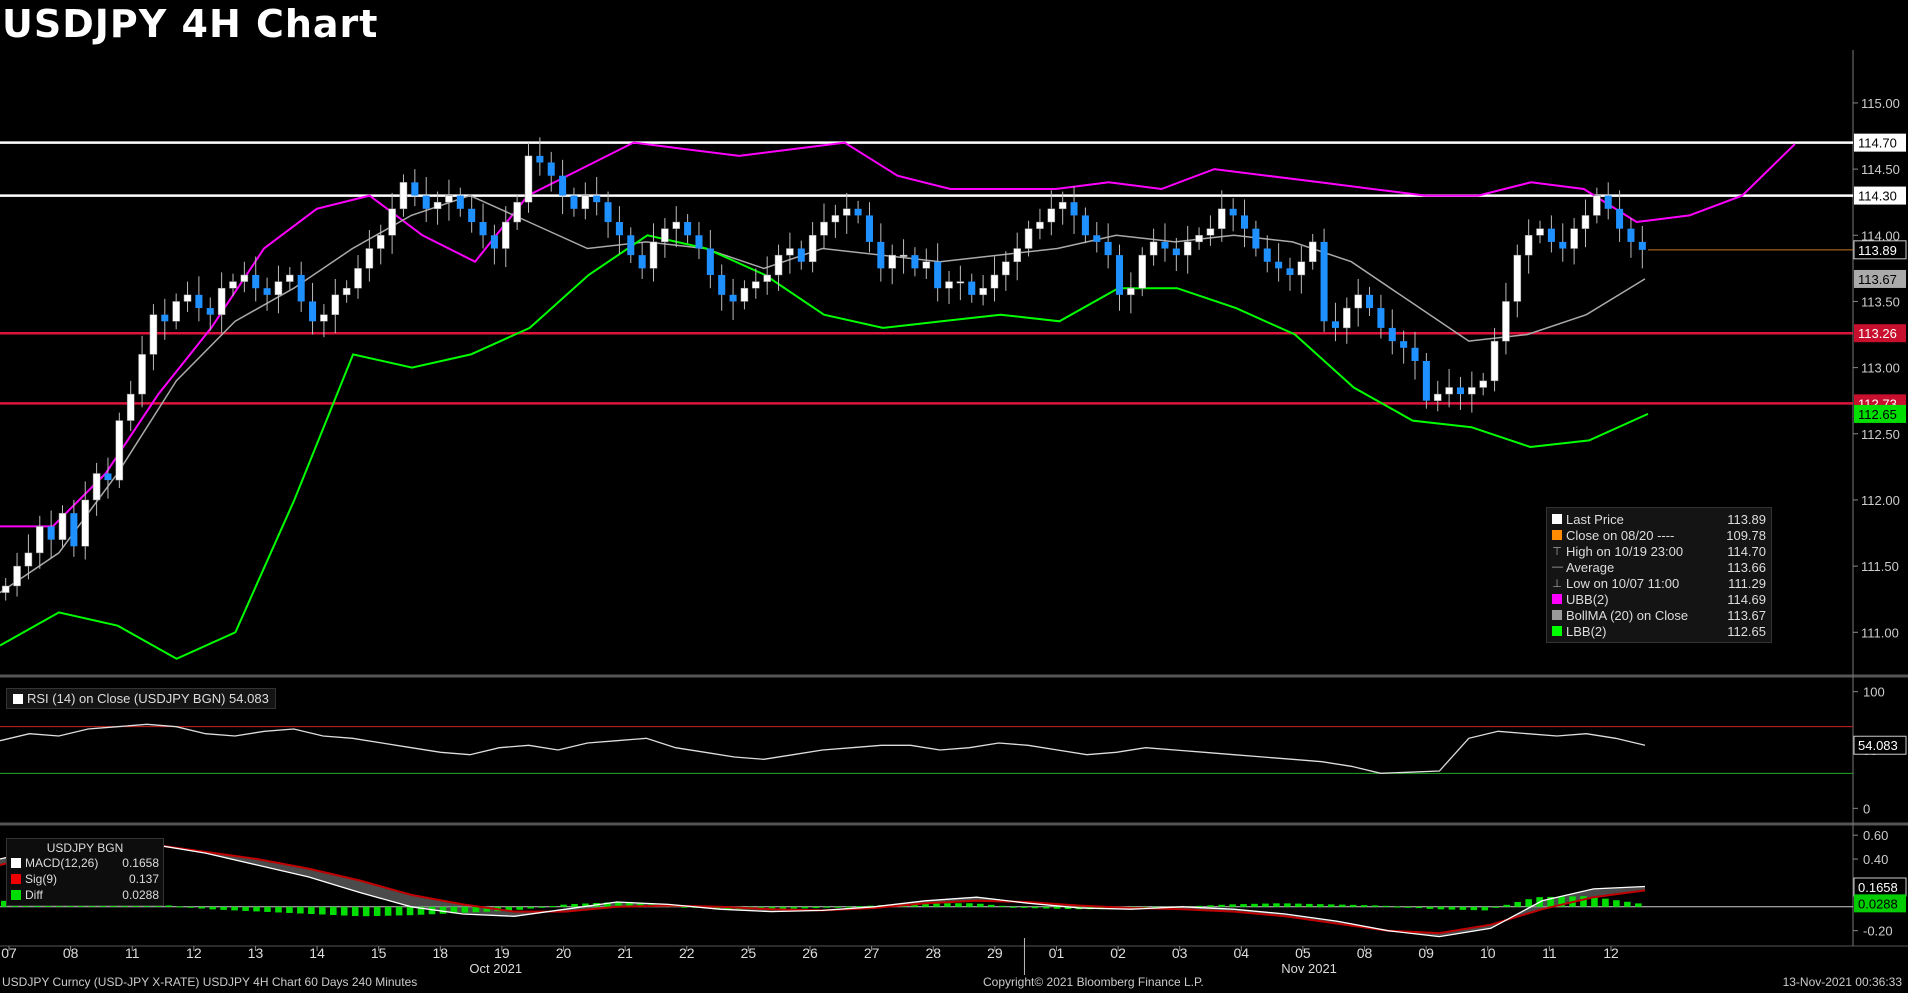 The width and height of the screenshot is (1908, 993). Describe the element at coordinates (1880, 566) in the screenshot. I see `price-tick-label: 111.50` at that location.